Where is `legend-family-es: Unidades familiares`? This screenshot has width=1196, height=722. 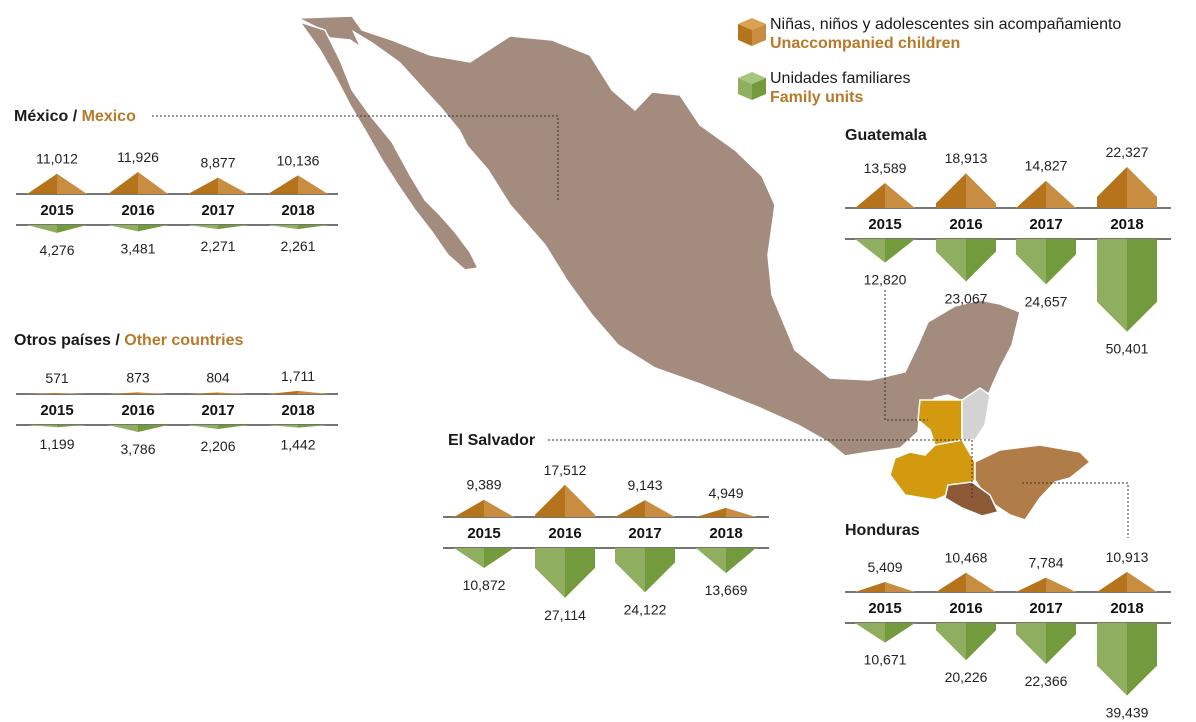 legend-family-es: Unidades familiares is located at coordinates (840, 78).